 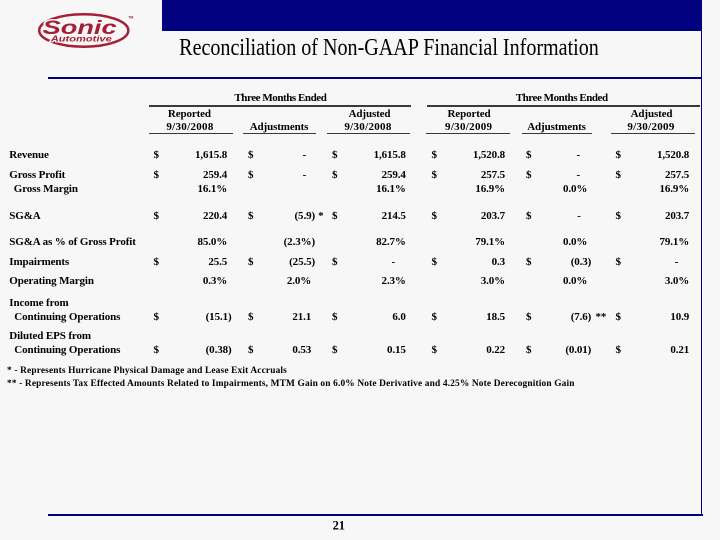 What do you see at coordinates (80, 39) in the screenshot?
I see `svg-text: Automotive` at bounding box center [80, 39].